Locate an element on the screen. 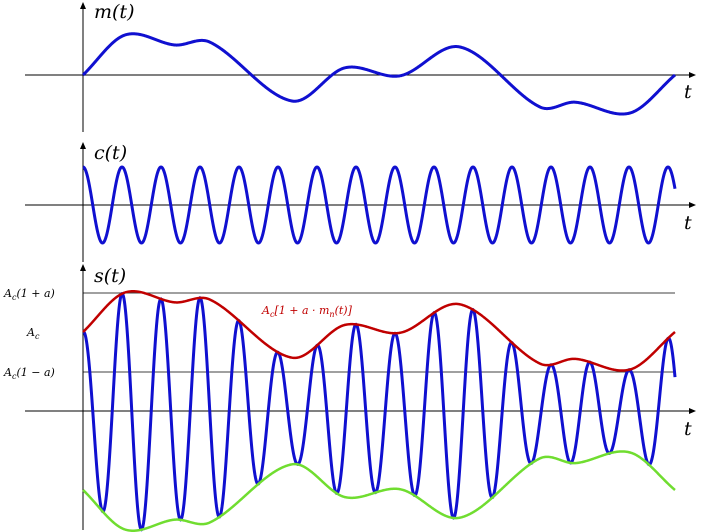  message-signal is located at coordinates (378, 74).